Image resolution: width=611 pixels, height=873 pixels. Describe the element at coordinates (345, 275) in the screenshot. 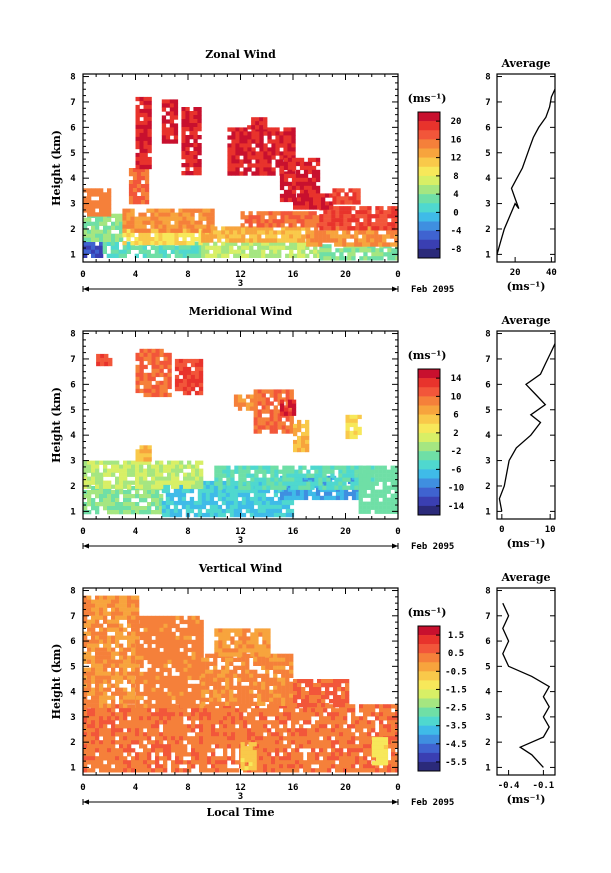

I see `x-tick-label: 20` at that location.